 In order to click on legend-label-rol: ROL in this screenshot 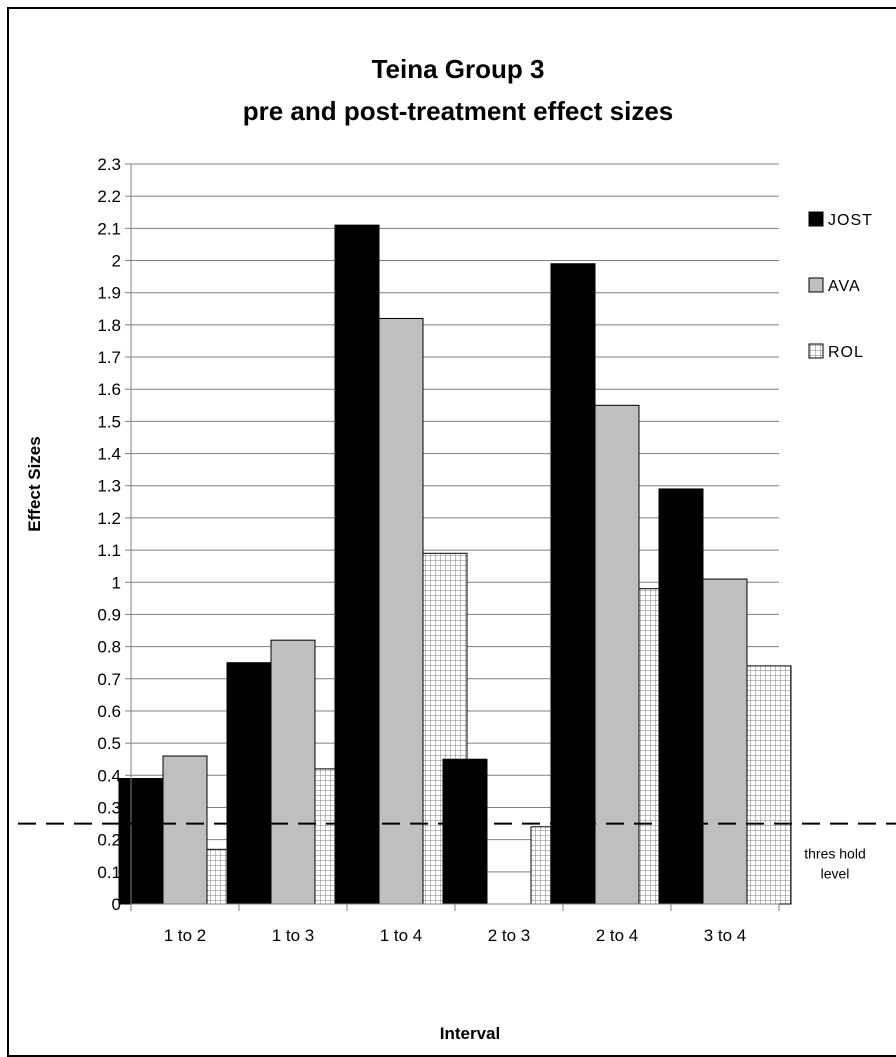, I will do `click(846, 352)`.